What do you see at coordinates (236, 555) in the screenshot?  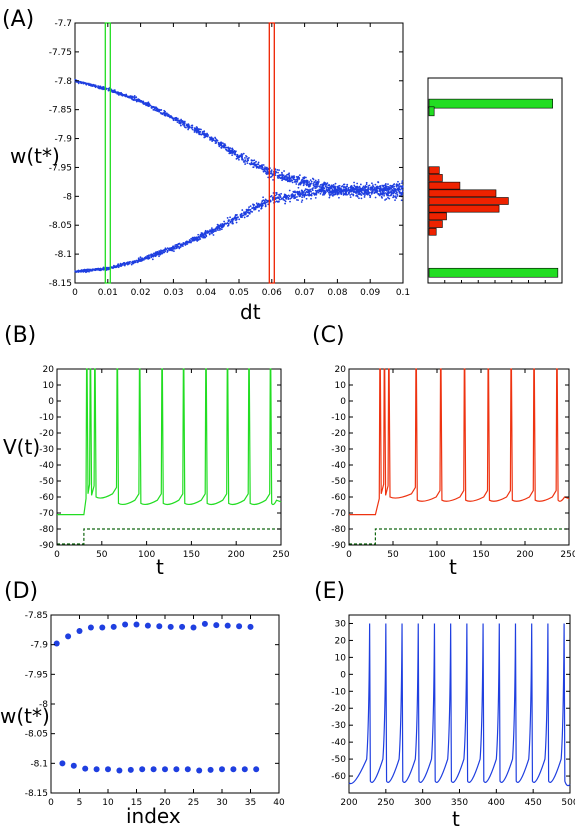 I see `panel-b-xtick-label: 200` at bounding box center [236, 555].